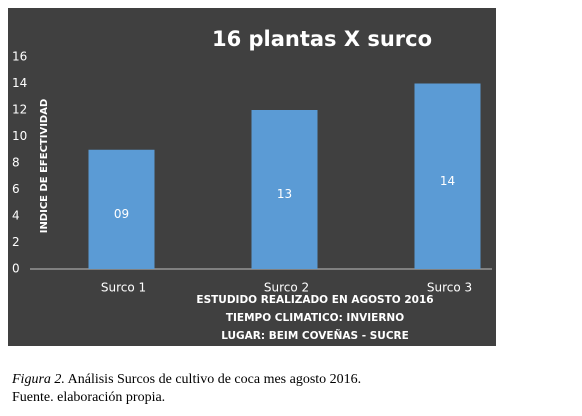 This screenshot has width=582, height=416. What do you see at coordinates (38, 379) in the screenshot?
I see `caption-label: Figura 2.` at bounding box center [38, 379].